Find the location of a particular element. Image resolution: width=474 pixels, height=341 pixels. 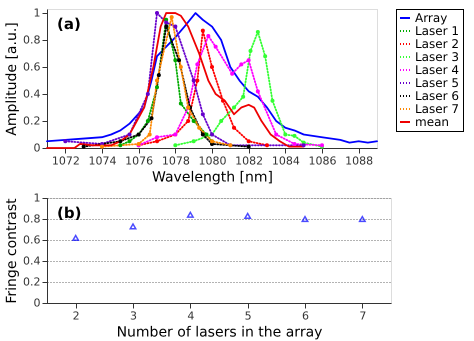

y-axis-title: Fringe contrast is located at coordinates (12, 251).